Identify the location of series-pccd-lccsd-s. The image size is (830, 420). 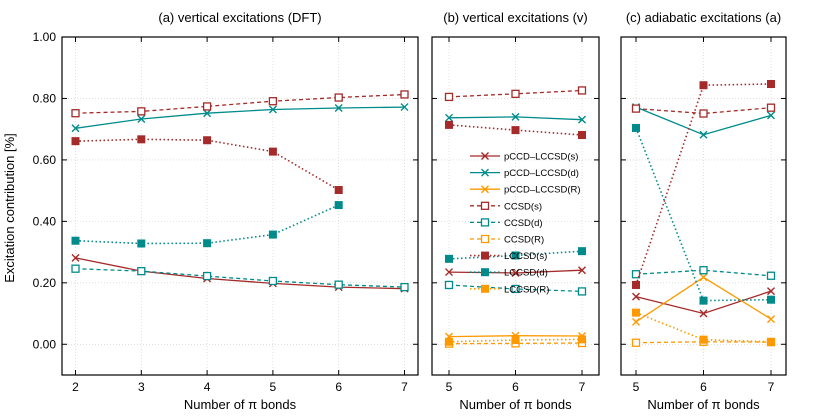
(703, 302).